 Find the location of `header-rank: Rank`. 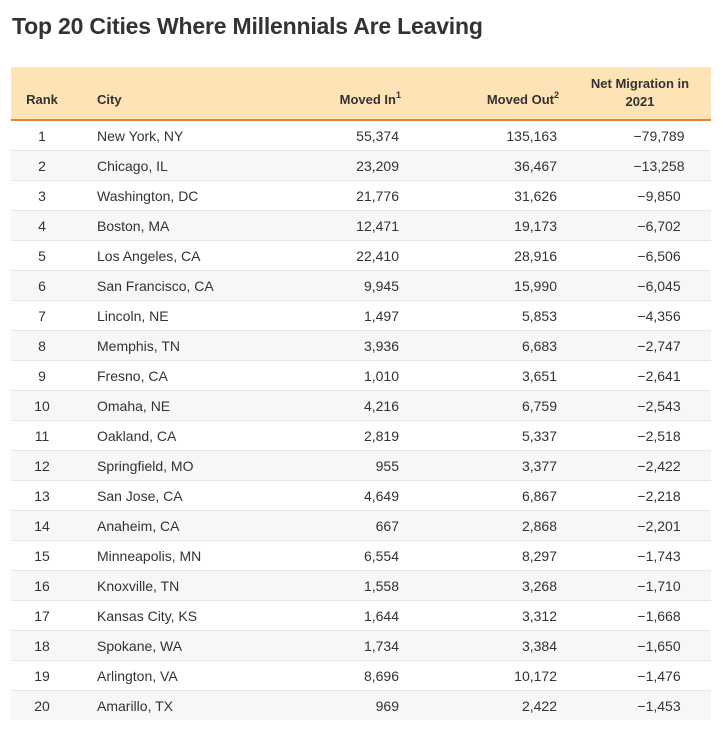

header-rank: Rank is located at coordinates (42, 94).